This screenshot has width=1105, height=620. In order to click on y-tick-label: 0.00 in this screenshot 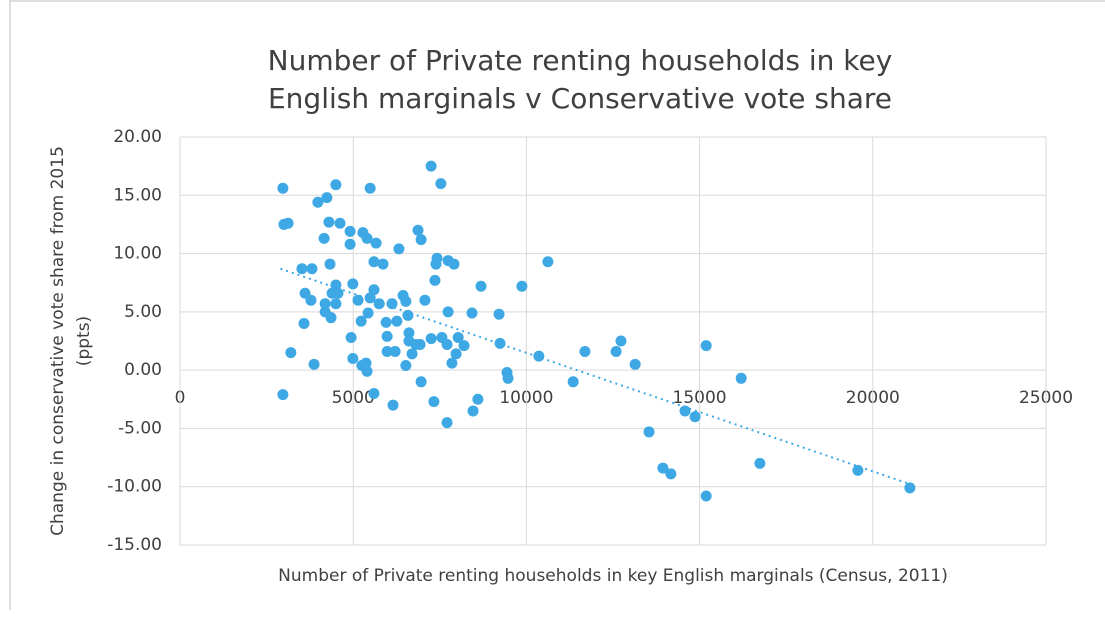, I will do `click(143, 370)`.